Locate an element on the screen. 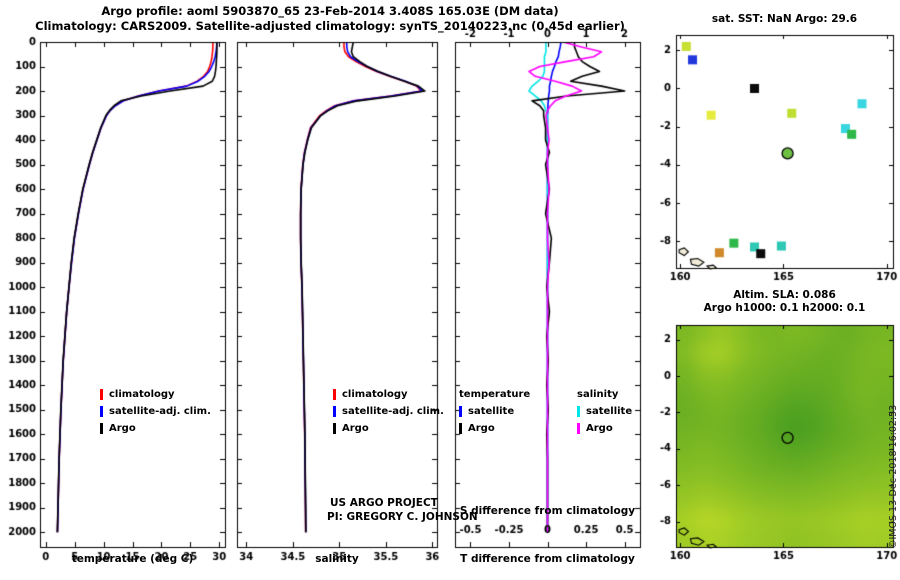 Image resolution: width=900 pixels, height=580 pixels. sst-map-title: sat. SST: NaN Argo: 29.6 is located at coordinates (784, 19).